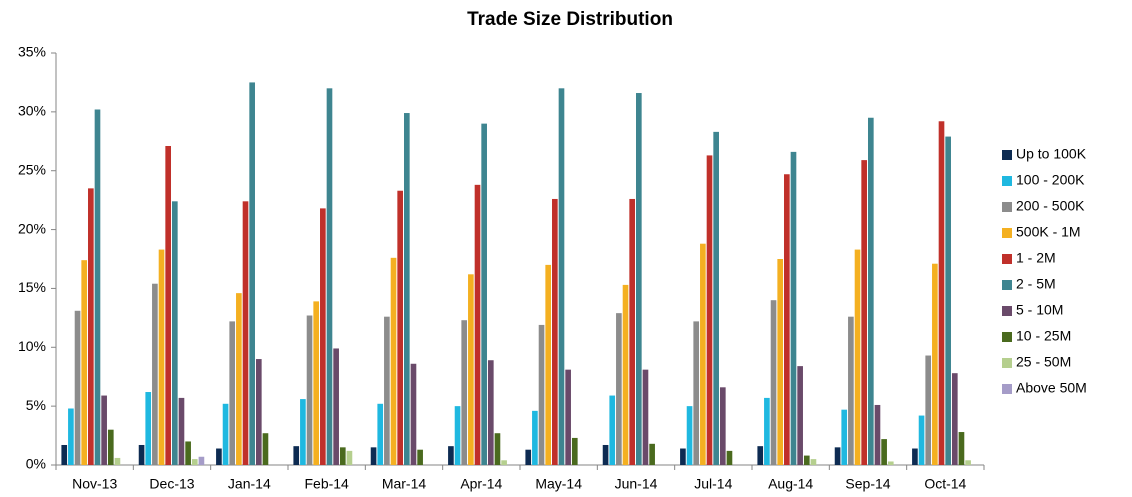 This screenshot has height=497, width=1132. Describe the element at coordinates (404, 484) in the screenshot. I see `x-tick-label: Mar-14` at that location.